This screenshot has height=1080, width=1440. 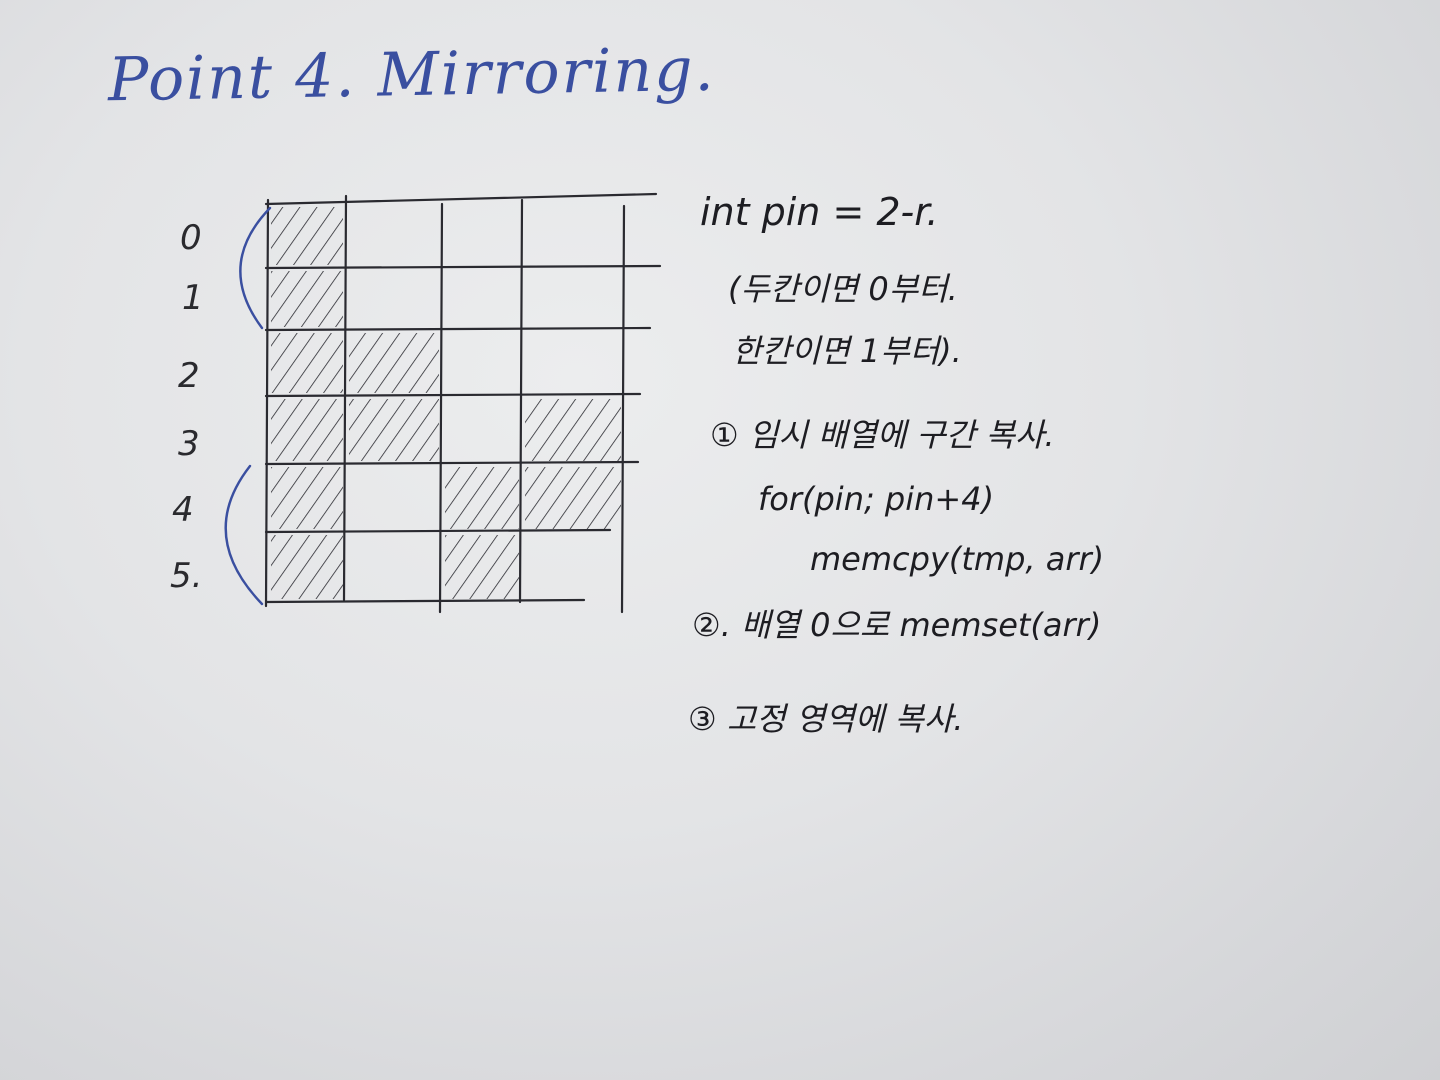 I want to click on note-step-1-memcpy: memcpy(tmp, arr), so click(x=957, y=559).